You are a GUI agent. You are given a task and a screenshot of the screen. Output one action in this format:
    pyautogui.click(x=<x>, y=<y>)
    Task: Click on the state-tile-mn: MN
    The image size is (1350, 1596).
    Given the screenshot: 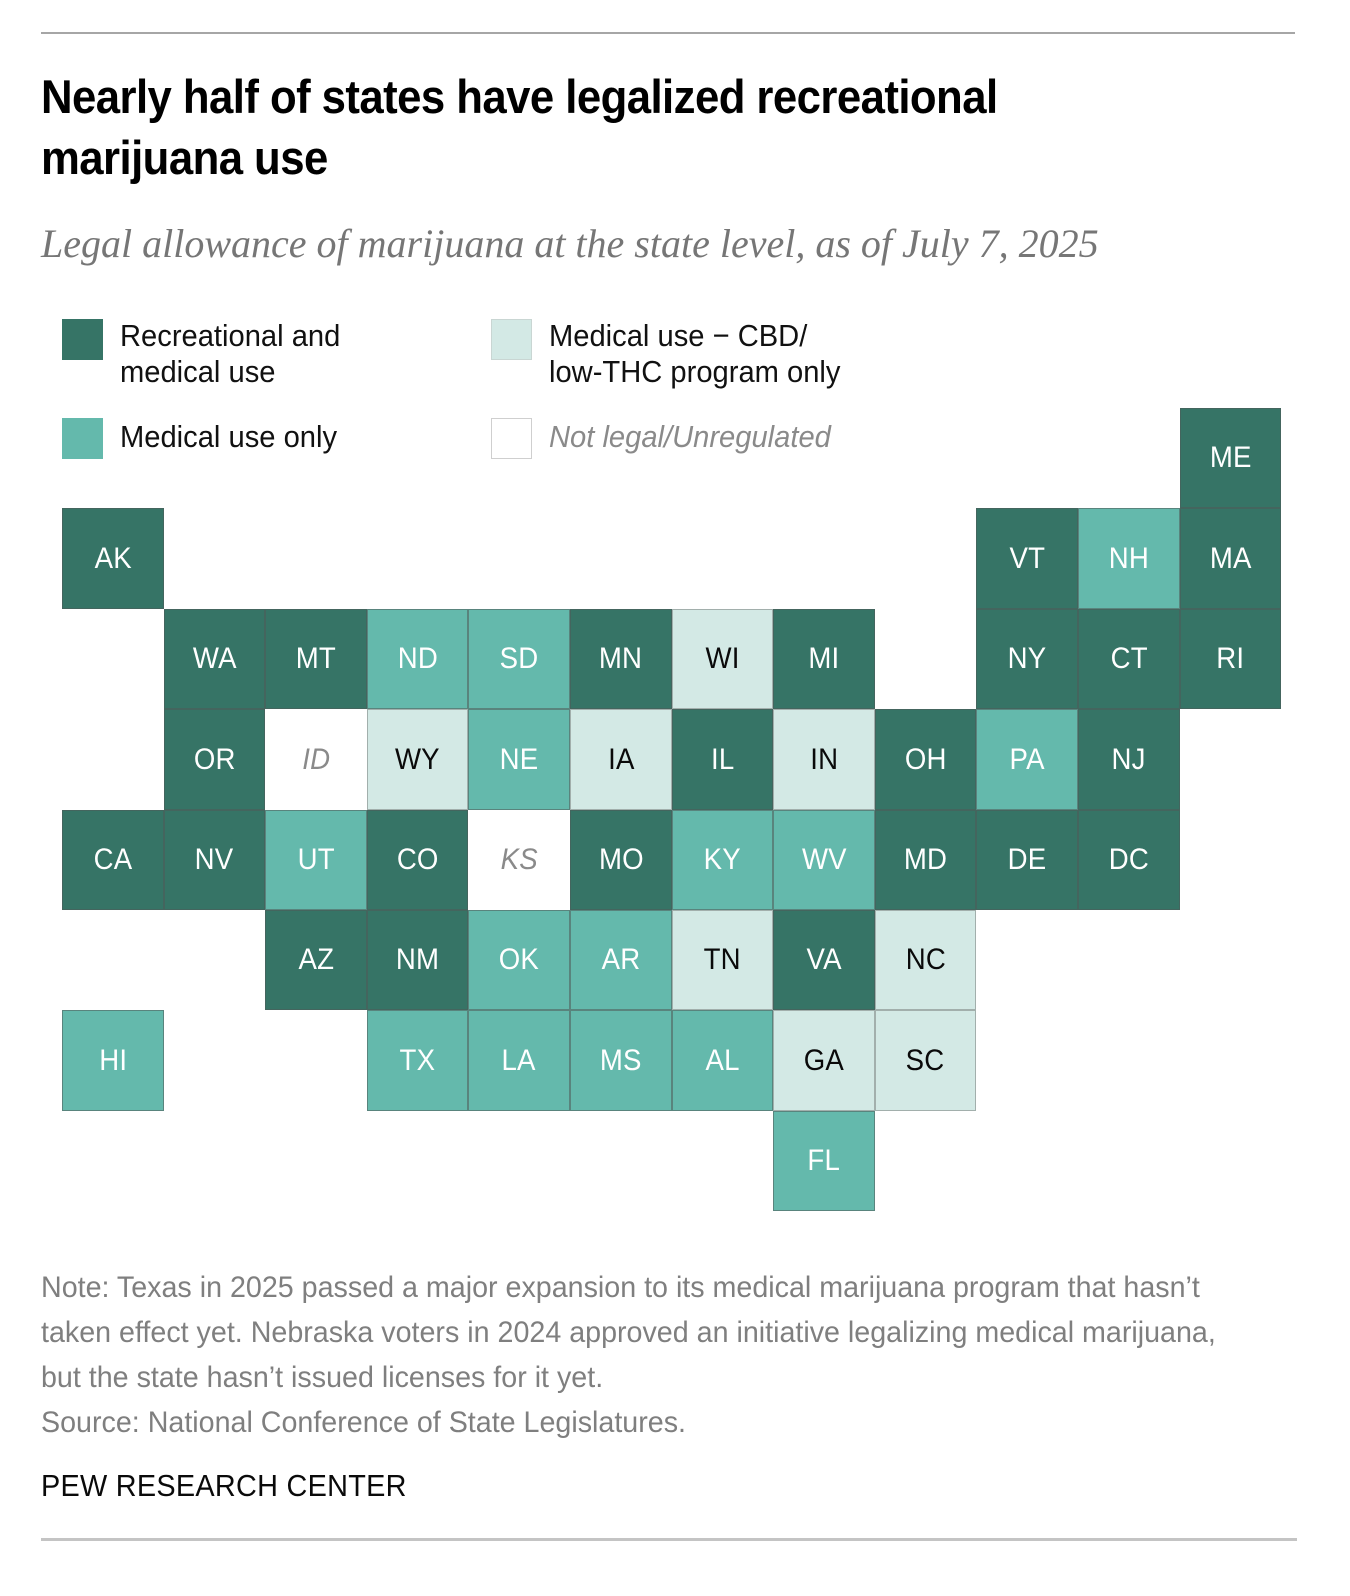 What is the action you would take?
    pyautogui.click(x=621, y=659)
    